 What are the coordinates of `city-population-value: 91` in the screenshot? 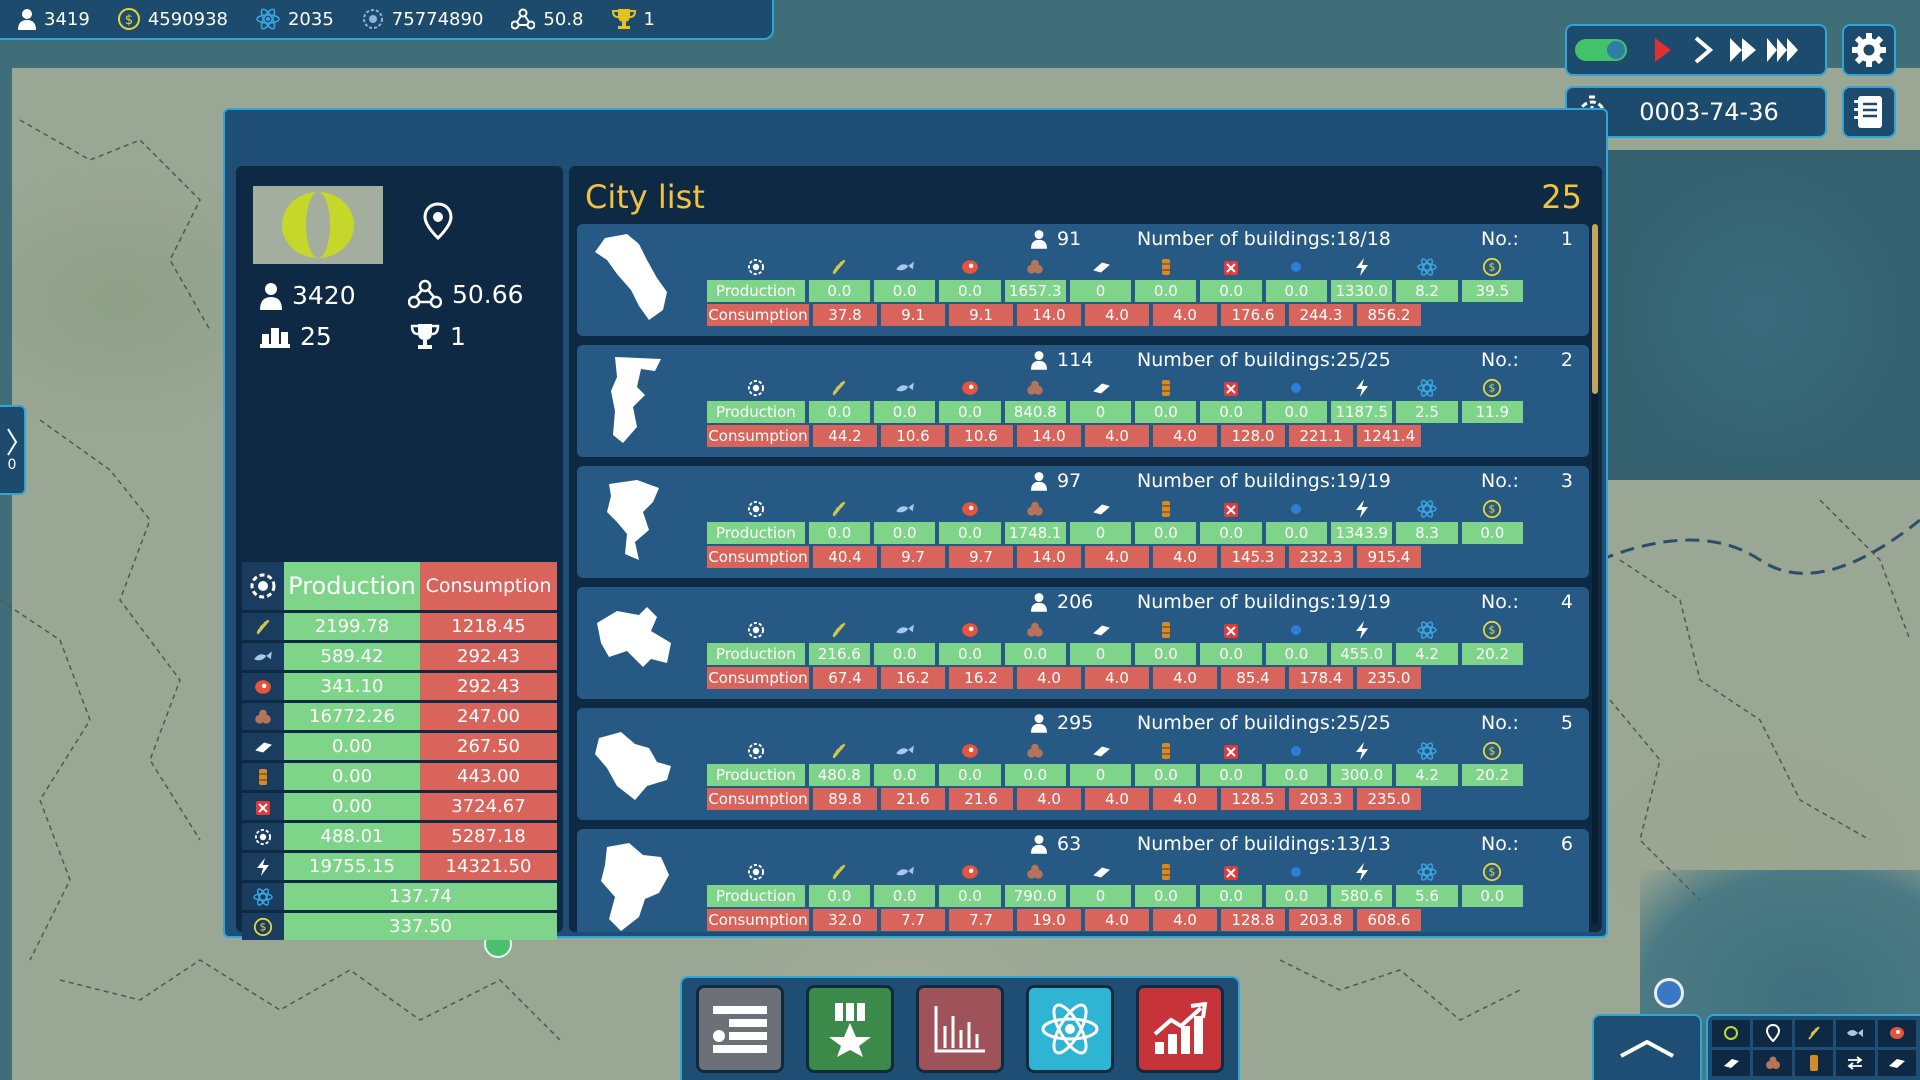 It's located at (1069, 239).